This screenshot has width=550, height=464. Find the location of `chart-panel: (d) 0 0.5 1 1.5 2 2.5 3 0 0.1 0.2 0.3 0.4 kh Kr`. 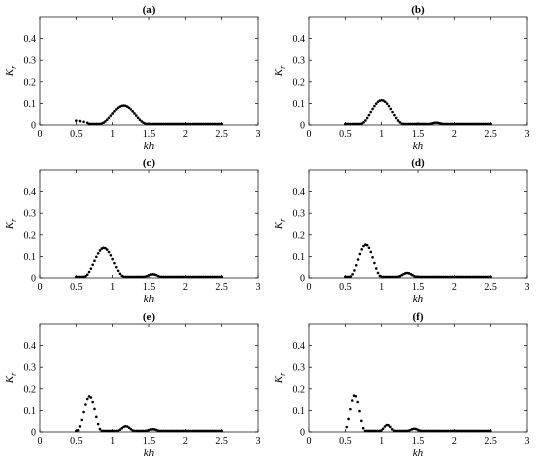

chart-panel: (d) 0 0.5 1 1.5 2 2.5 3 0 0.1 0.2 0.3 0.4 kh Kr is located at coordinates (401, 231).